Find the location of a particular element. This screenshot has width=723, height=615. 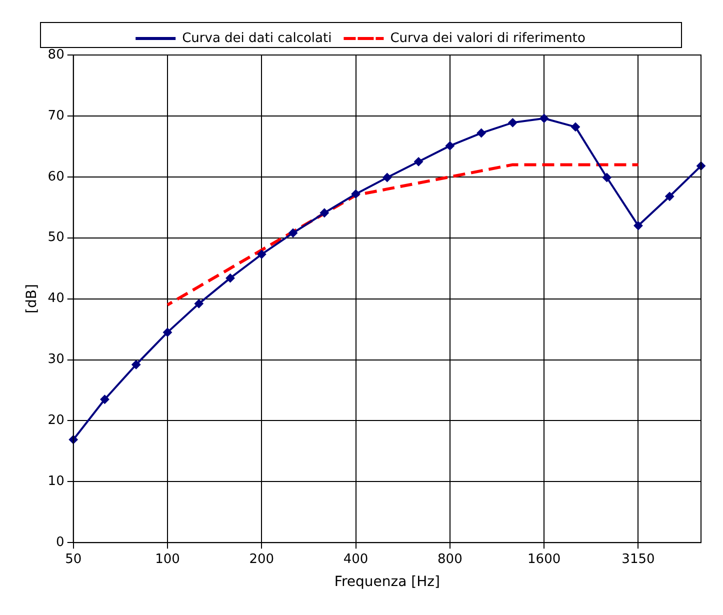

x-axis-title: Frequenza [Hz] is located at coordinates (387, 582).